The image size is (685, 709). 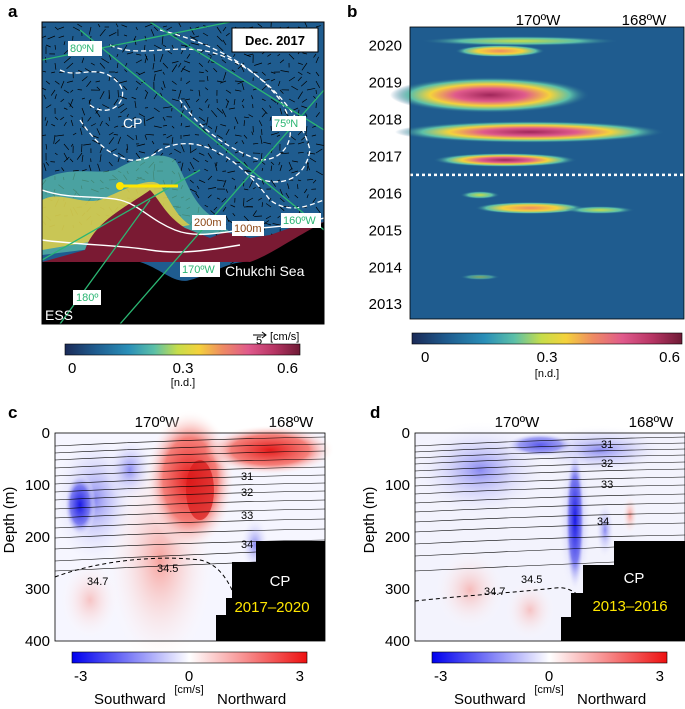 What do you see at coordinates (397, 537) in the screenshot?
I see `panel-d-ytick-200: 200` at bounding box center [397, 537].